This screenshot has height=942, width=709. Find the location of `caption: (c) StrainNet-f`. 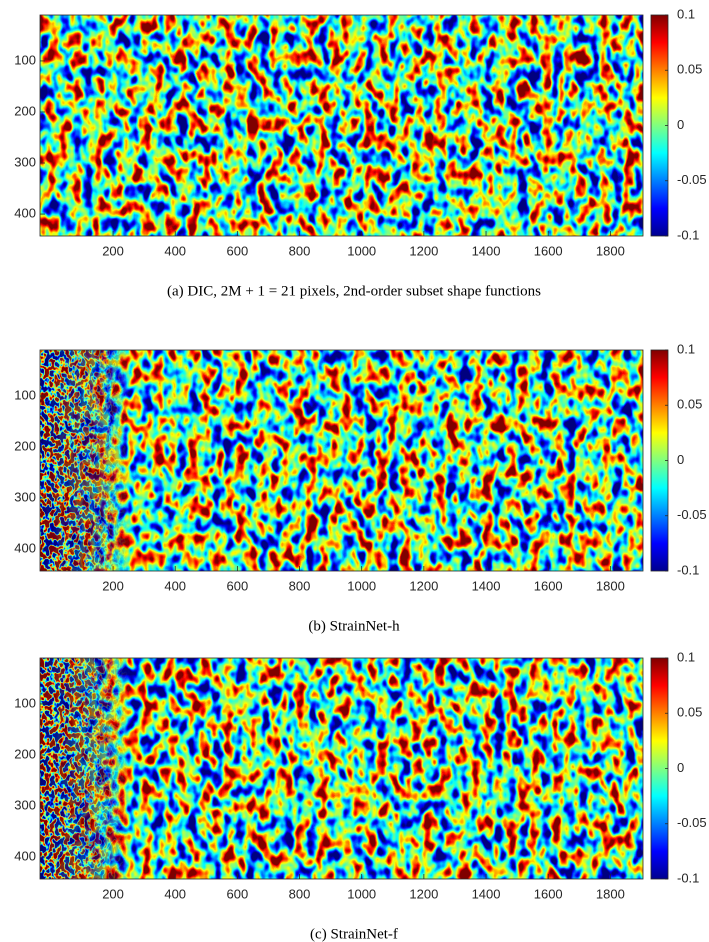

caption: (c) StrainNet-f is located at coordinates (354, 934).